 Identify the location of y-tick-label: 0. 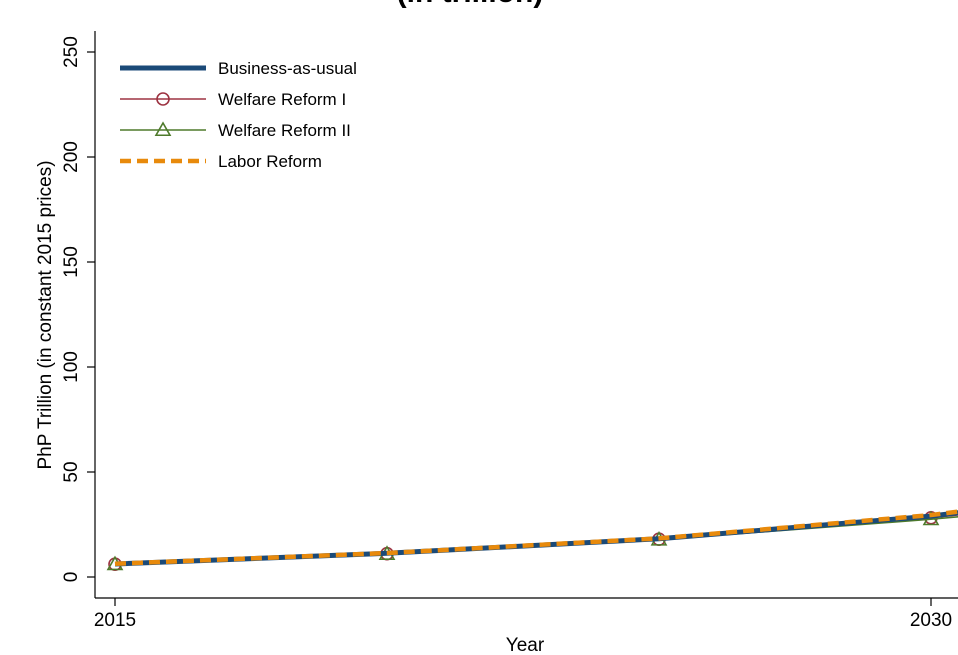
(71, 577).